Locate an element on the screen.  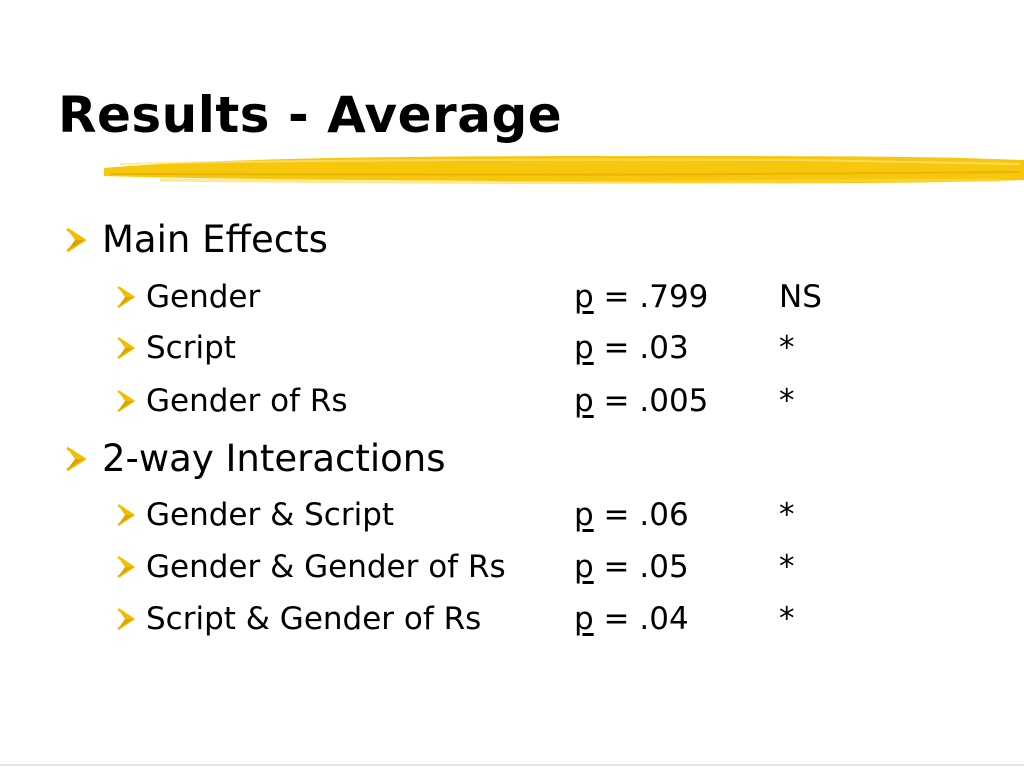
list-item-script-gender-of-rs: Script & Gender of Rs p = .04 * is located at coordinates (516, 621).